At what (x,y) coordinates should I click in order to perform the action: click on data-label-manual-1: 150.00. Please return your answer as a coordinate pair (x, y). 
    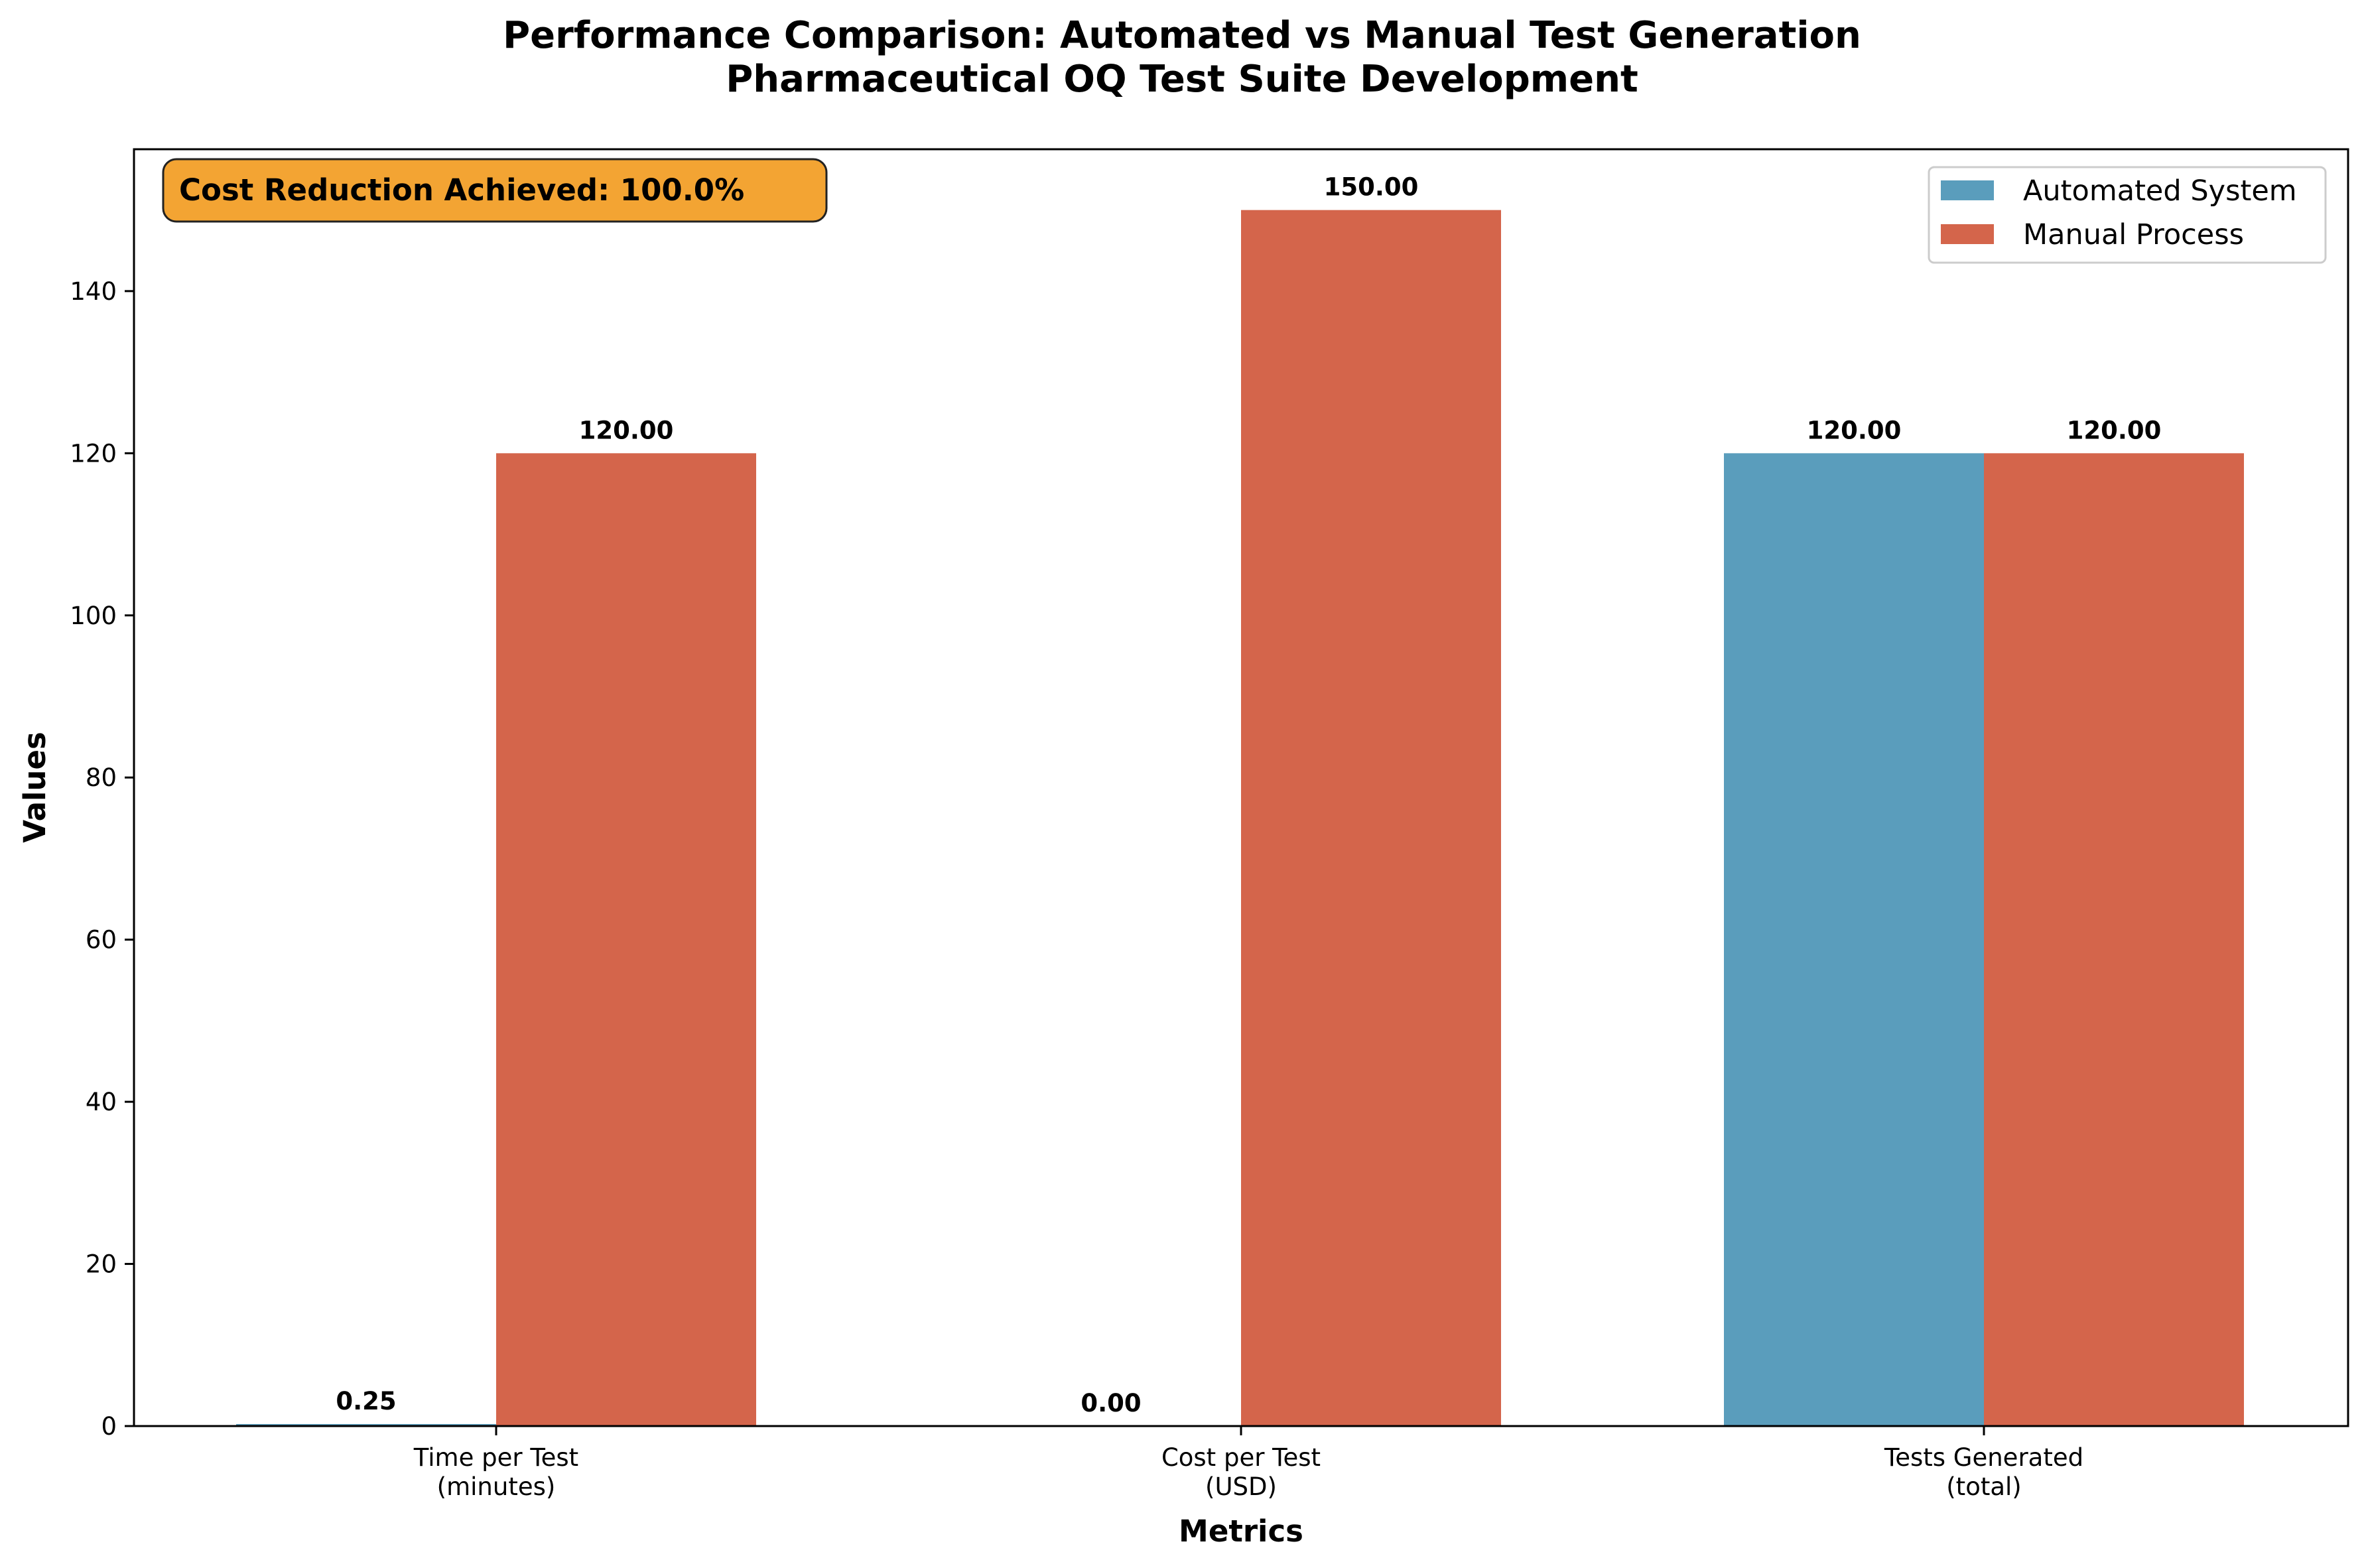
    Looking at the image, I should click on (1371, 188).